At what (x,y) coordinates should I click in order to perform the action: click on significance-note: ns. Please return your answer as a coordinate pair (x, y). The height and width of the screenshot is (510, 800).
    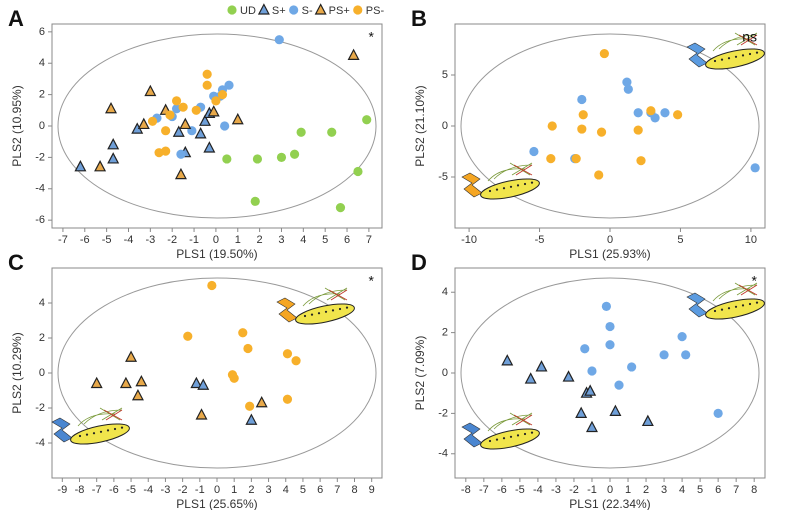
    Looking at the image, I should click on (749, 37).